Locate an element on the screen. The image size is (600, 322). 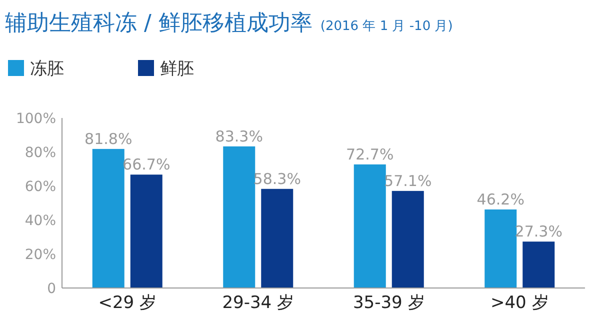
y-tick-label: 80% is located at coordinates (40, 153).